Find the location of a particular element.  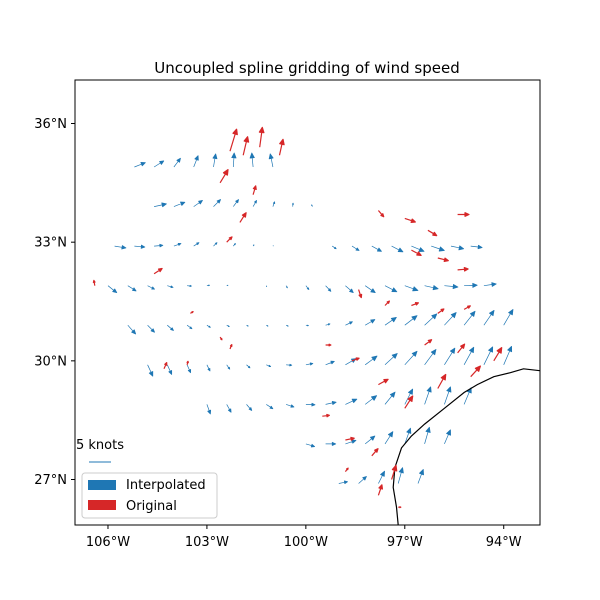

y-axis: 27°N 30°N 33°N 36°N is located at coordinates (54, 302).